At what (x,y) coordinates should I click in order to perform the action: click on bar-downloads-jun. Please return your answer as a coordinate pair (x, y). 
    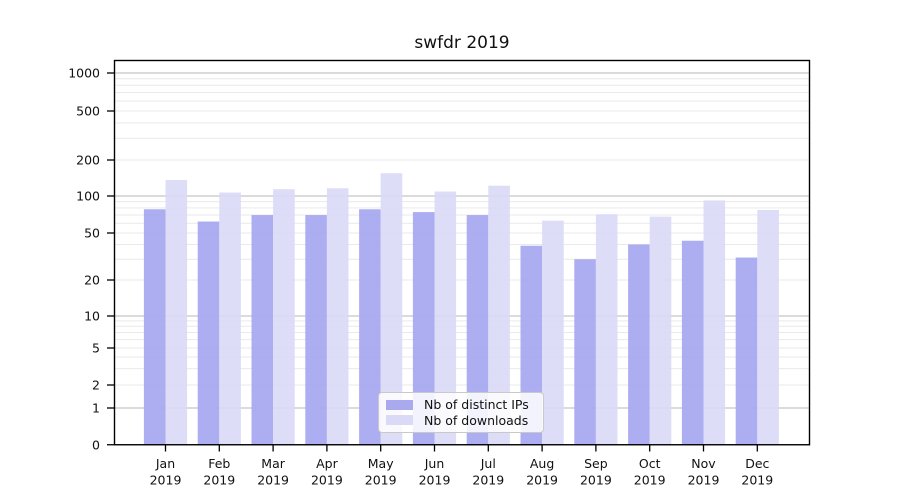
    Looking at the image, I should click on (445, 318).